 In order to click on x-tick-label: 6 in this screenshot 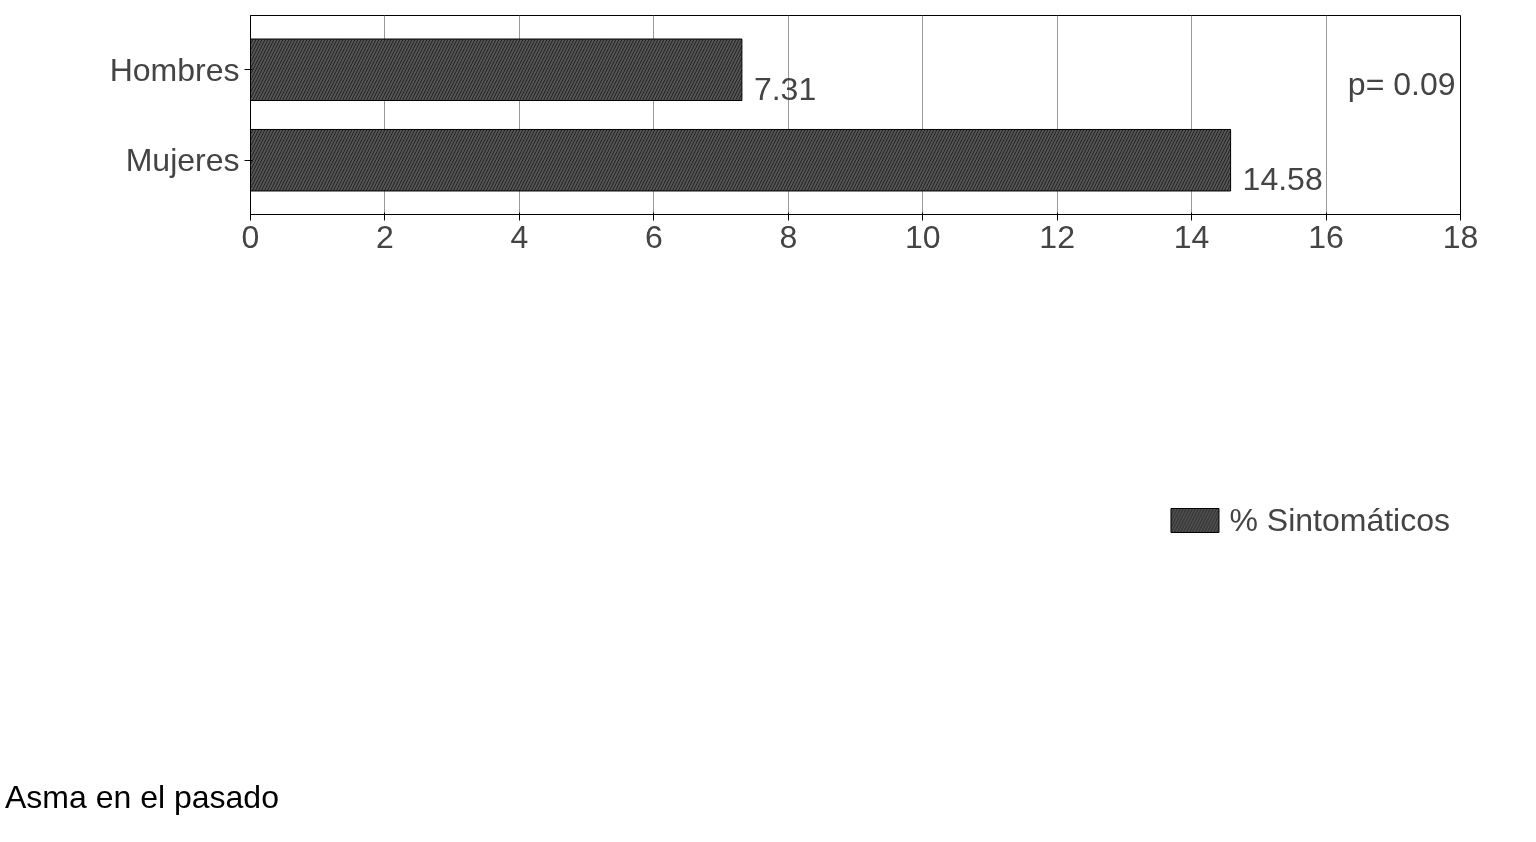, I will do `click(653, 236)`.